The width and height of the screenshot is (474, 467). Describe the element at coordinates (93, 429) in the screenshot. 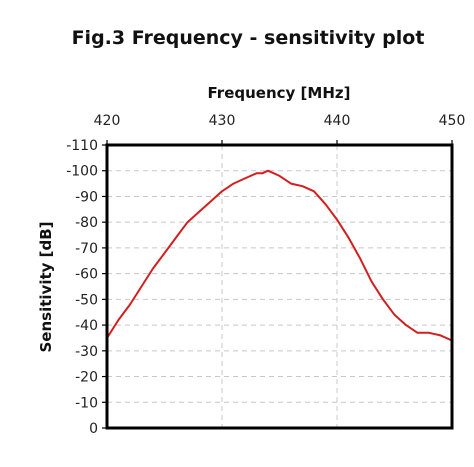

I see `y-tick-label: 0` at that location.